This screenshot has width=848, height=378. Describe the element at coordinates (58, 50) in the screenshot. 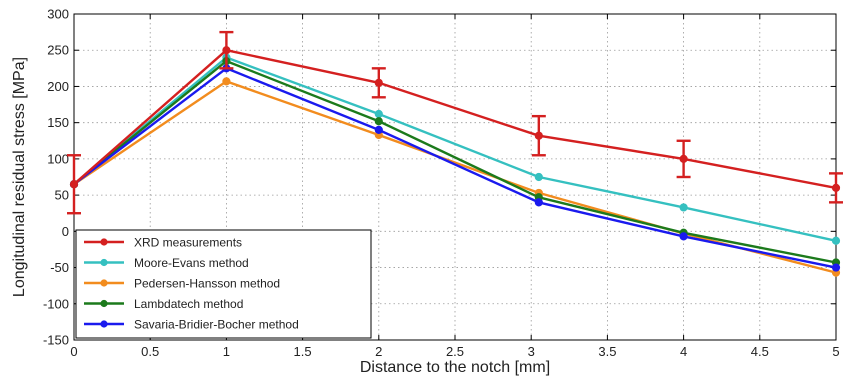

I see `y-tick-label: 250` at that location.